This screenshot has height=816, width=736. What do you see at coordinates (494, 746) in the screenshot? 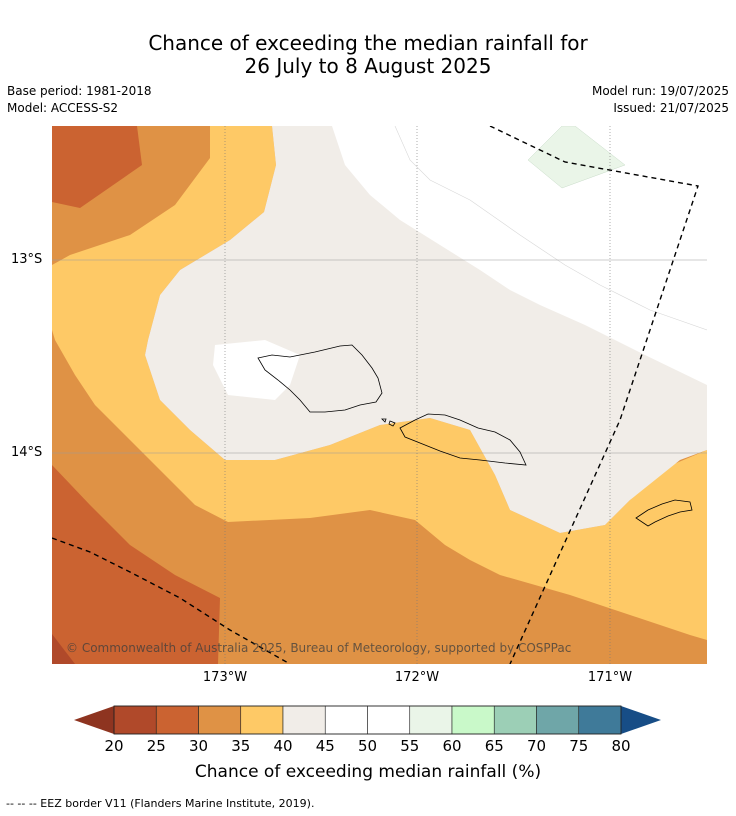
I see `colorbar-tick-label: 65` at bounding box center [494, 746].